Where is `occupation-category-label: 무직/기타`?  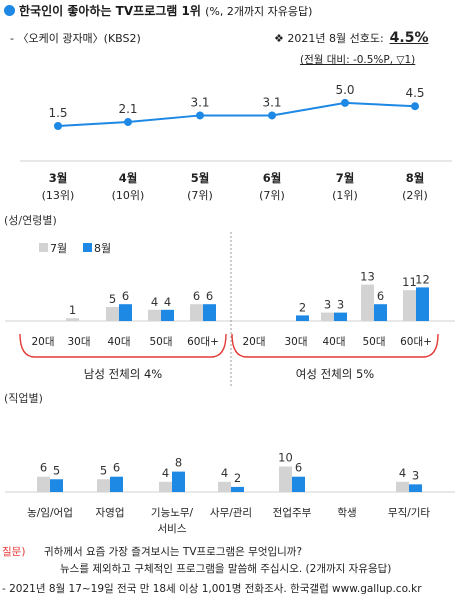 occupation-category-label: 무직/기타 is located at coordinates (409, 513).